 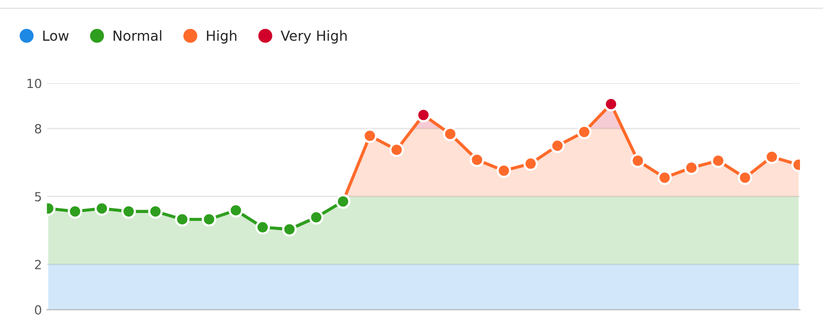 What do you see at coordinates (38, 197) in the screenshot?
I see `y-tick-label: 5` at bounding box center [38, 197].